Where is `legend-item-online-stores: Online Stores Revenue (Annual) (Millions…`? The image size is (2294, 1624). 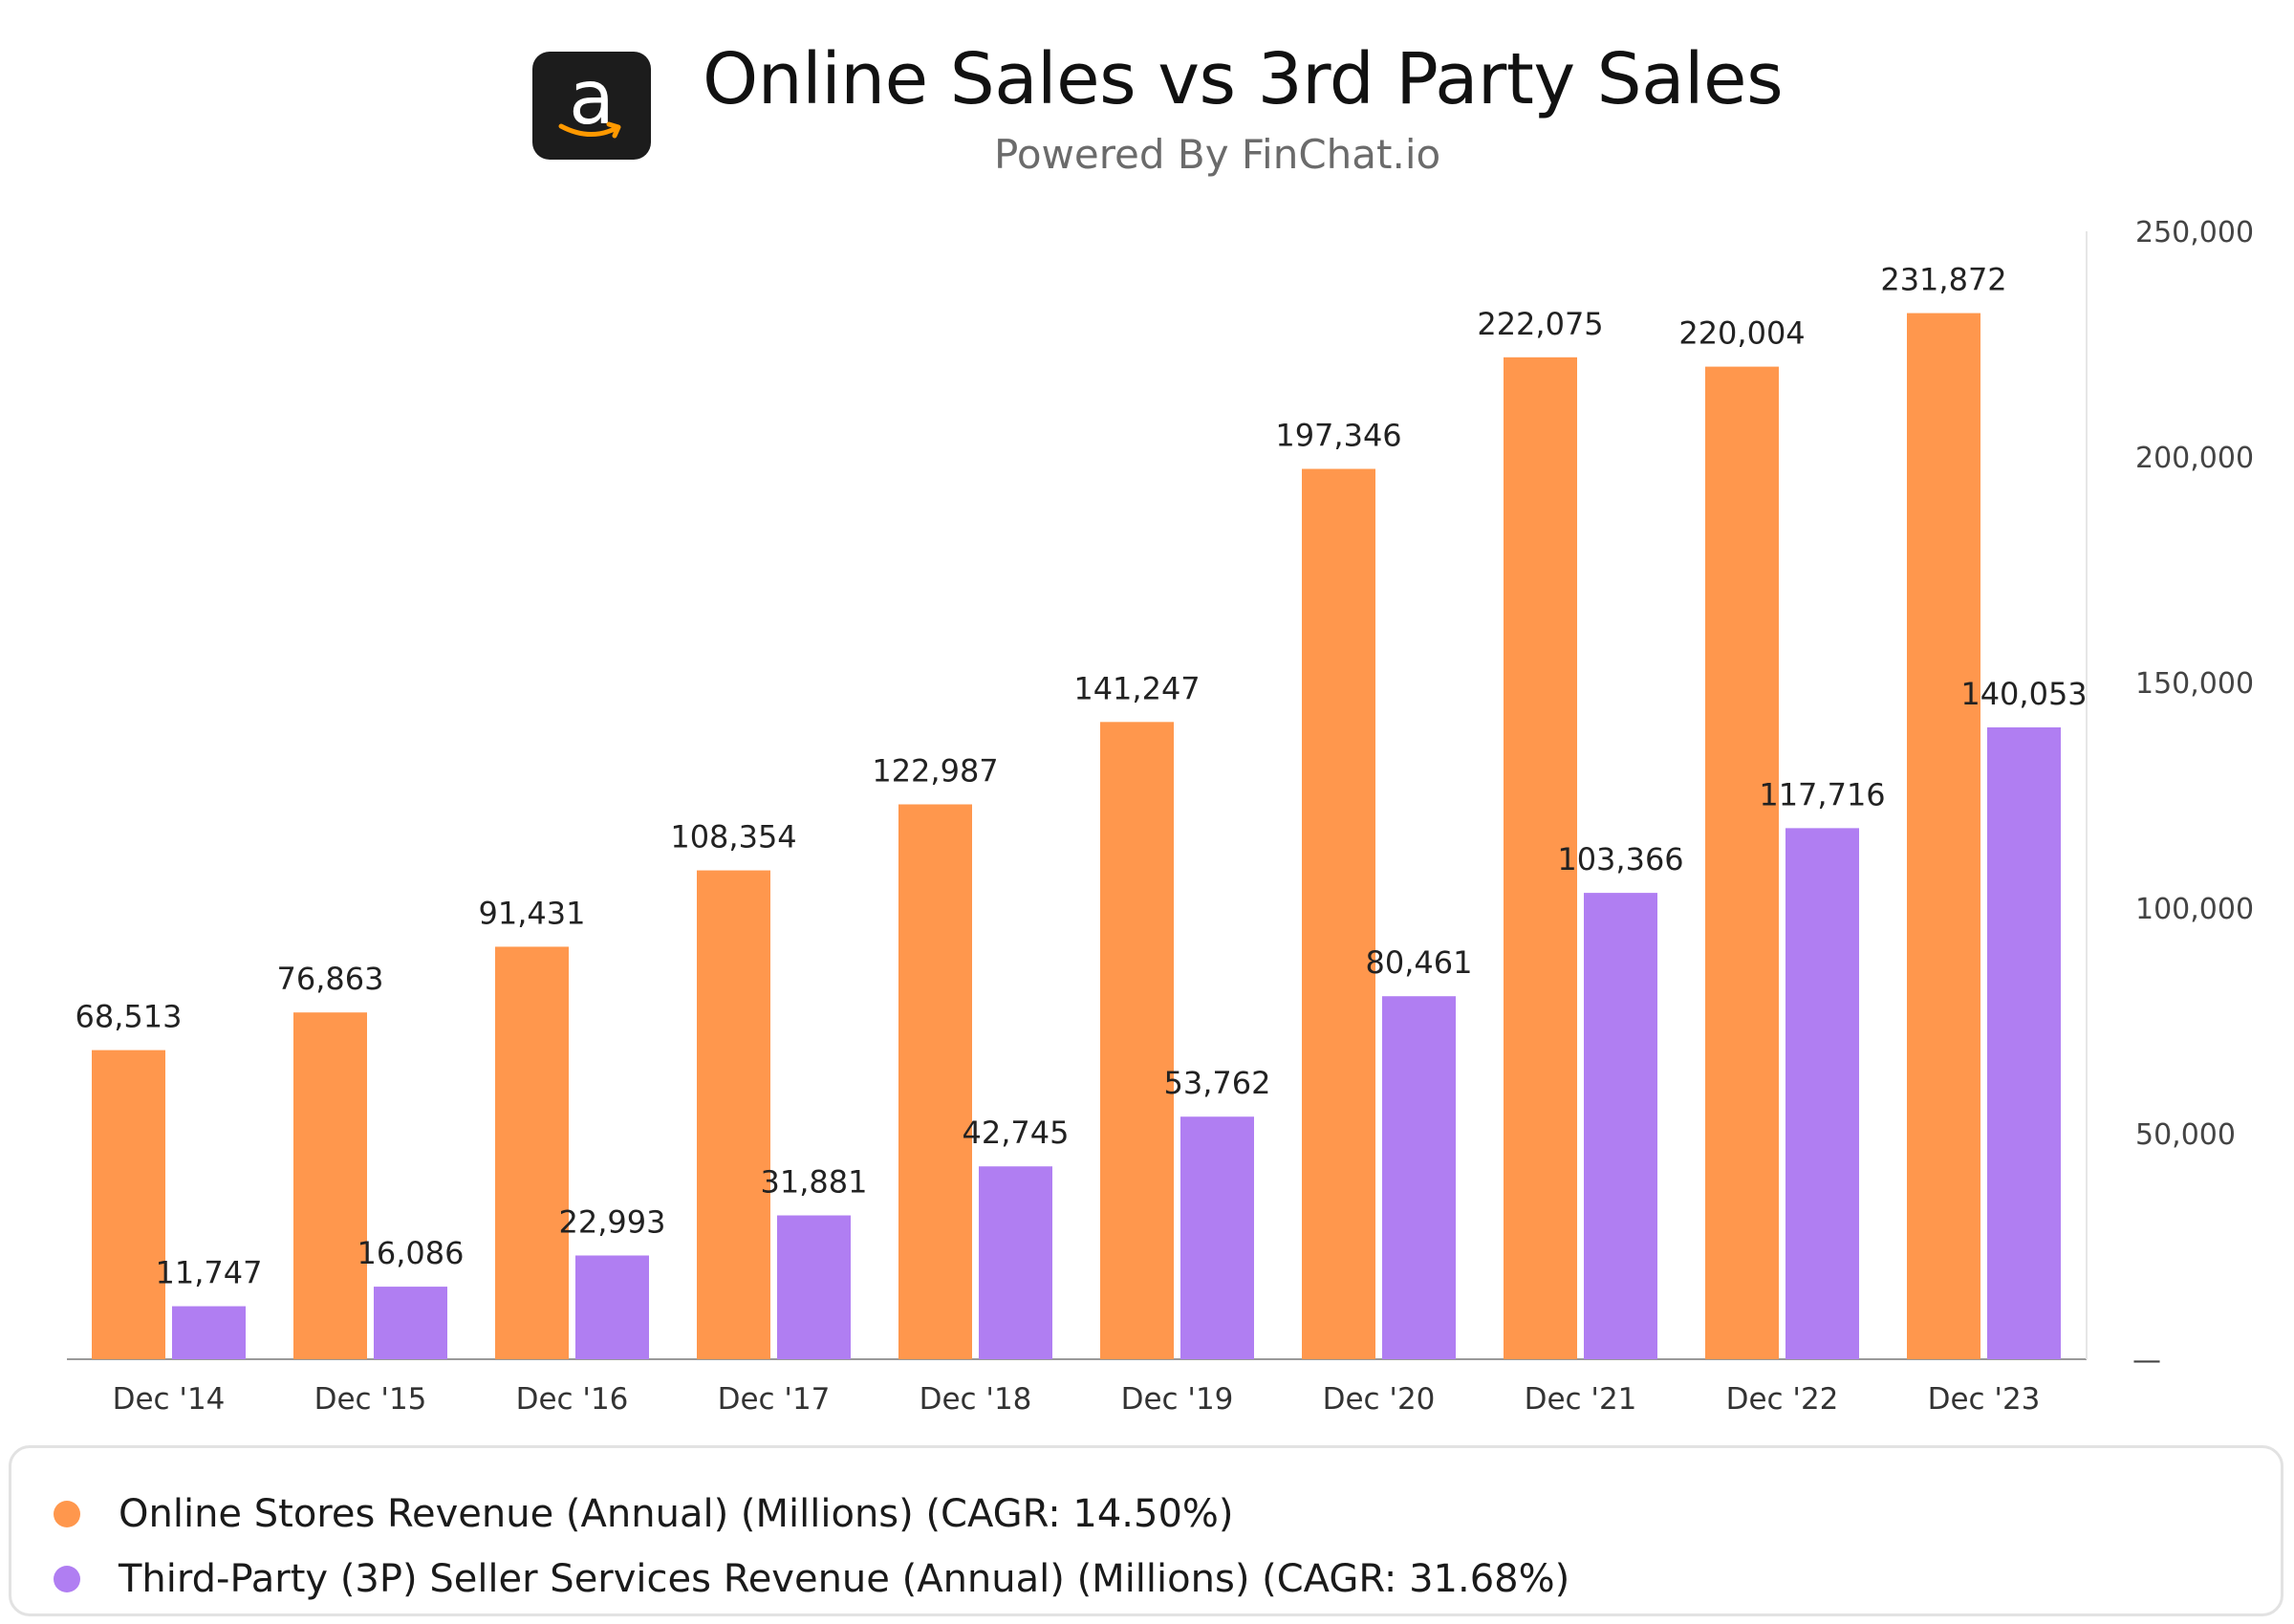
legend-item-online-stores: Online Stores Revenue (Annual) (Millions… is located at coordinates (1110, 1514).